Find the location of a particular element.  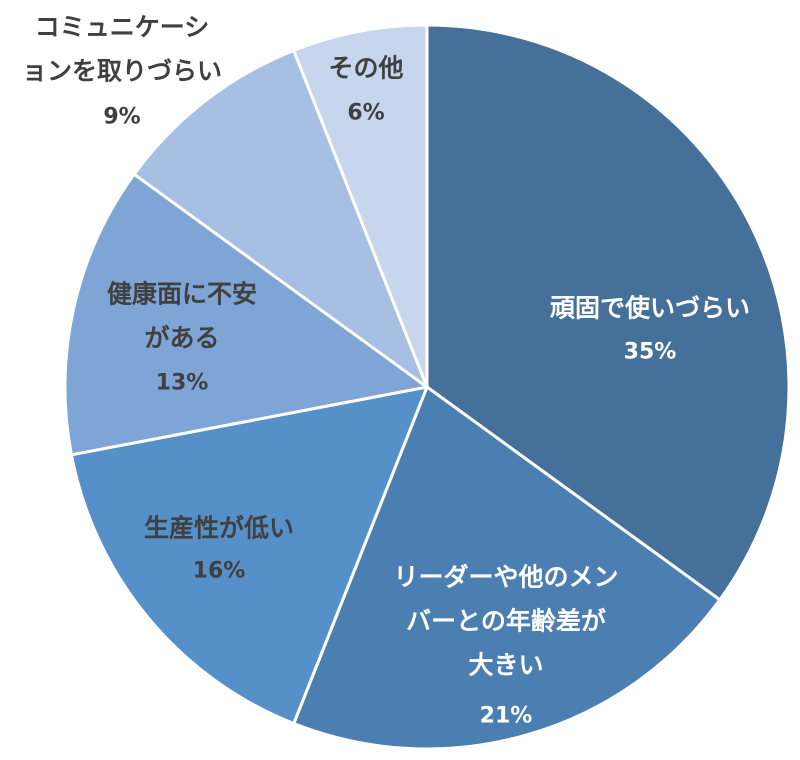

slice-label: リーダーや他のメン is located at coordinates (505, 577).